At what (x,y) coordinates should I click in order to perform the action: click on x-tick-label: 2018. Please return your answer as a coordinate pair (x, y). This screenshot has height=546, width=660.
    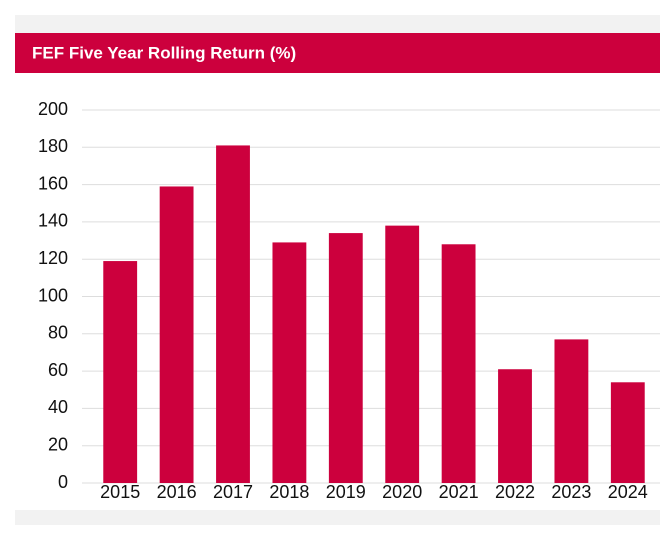
    Looking at the image, I should click on (289, 492).